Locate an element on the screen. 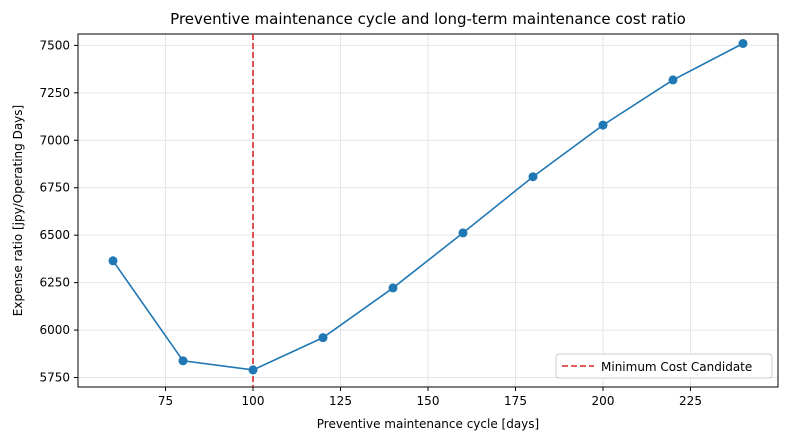 This screenshot has width=790, height=440. y-tick-label: 6500 is located at coordinates (54, 235).